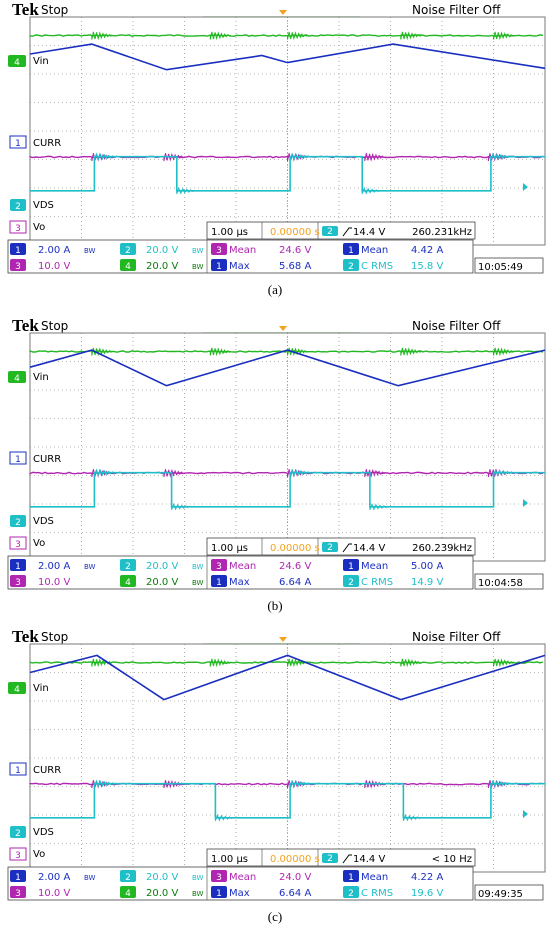 This screenshot has height=937, width=550. I want to click on ch4-marker, so click(17, 377).